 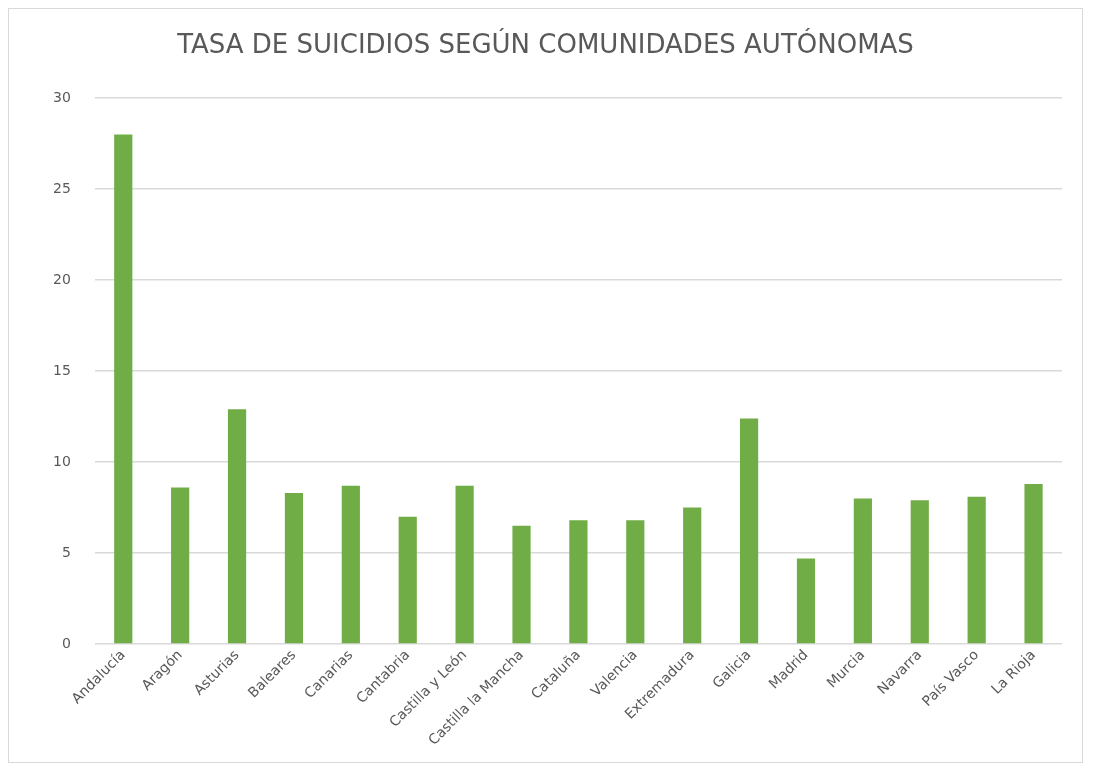 What do you see at coordinates (61, 460) in the screenshot?
I see `y-tick-label: 10` at bounding box center [61, 460].